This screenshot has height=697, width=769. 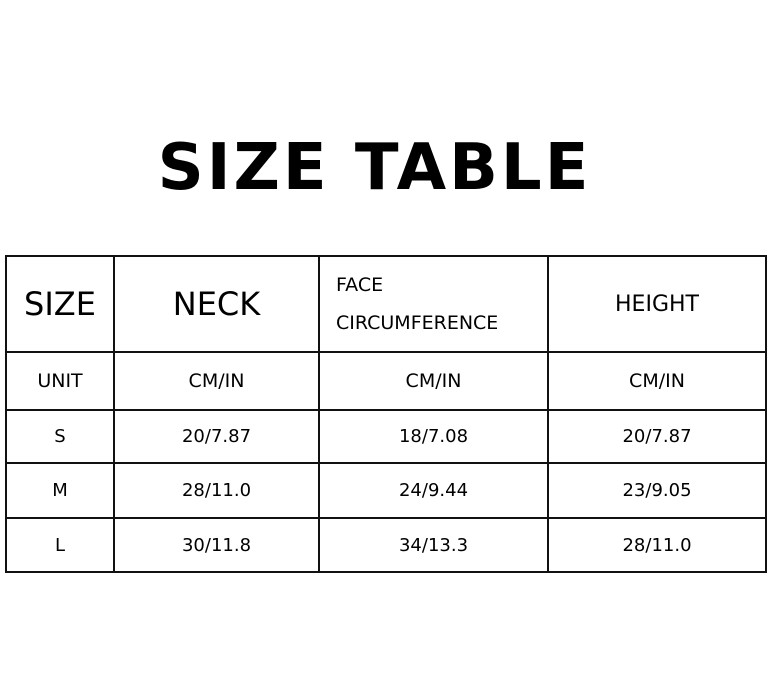 What do you see at coordinates (433, 304) in the screenshot?
I see `header-face-circumference: FACE CIRCUMFERENCE` at bounding box center [433, 304].